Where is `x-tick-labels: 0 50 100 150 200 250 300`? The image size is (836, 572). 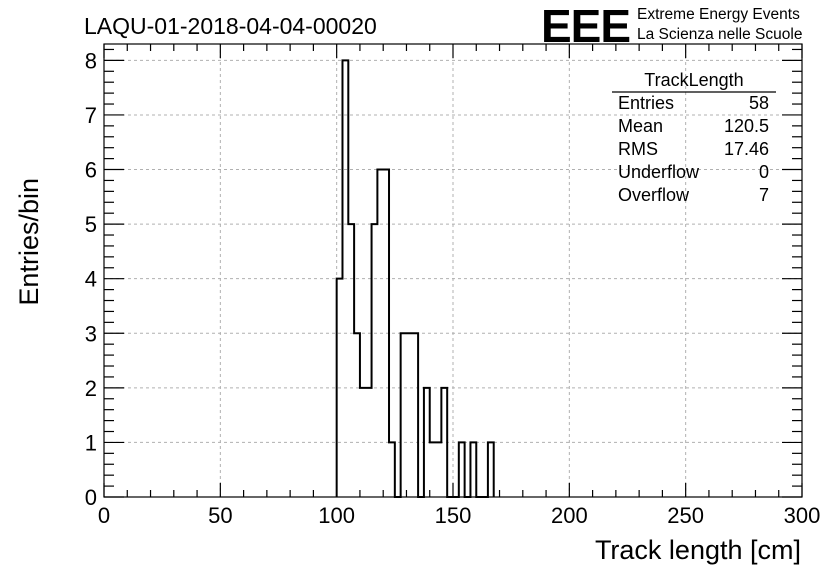 x-tick-labels: 0 50 100 150 200 250 300 is located at coordinates (459, 515).